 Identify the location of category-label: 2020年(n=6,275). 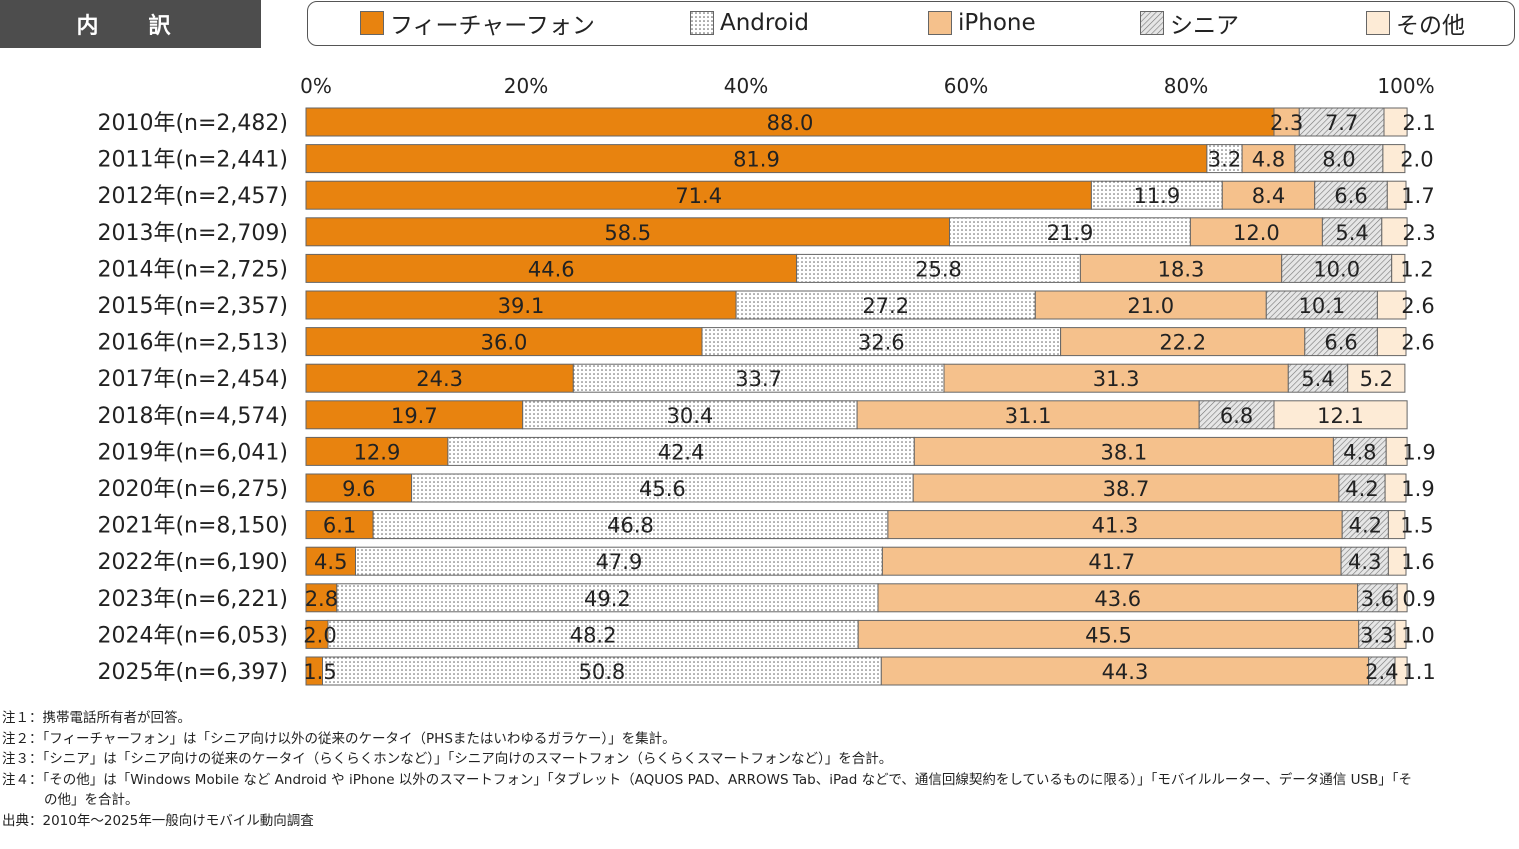
(192, 489).